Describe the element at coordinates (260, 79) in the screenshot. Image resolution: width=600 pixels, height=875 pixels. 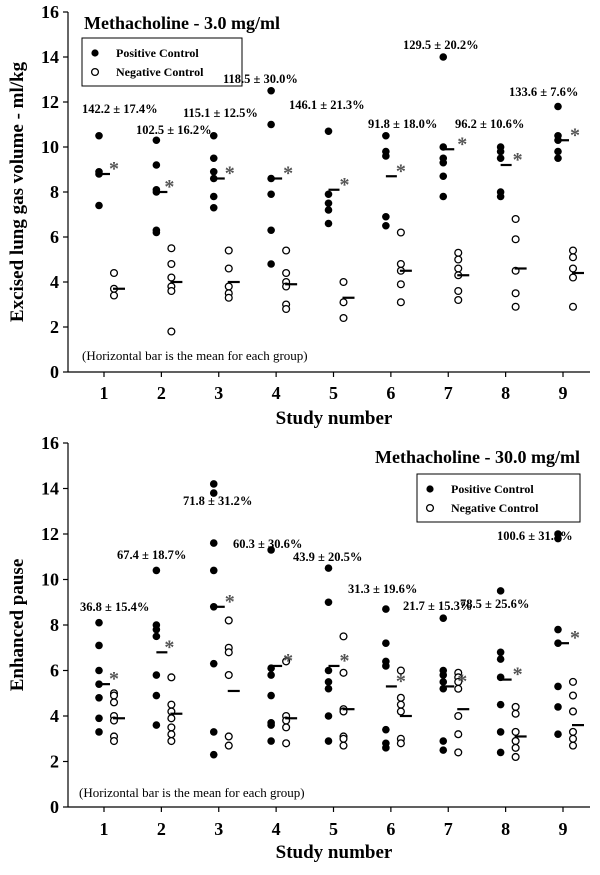
I see `percent-annotation: 118.5 ± 30.0%` at that location.